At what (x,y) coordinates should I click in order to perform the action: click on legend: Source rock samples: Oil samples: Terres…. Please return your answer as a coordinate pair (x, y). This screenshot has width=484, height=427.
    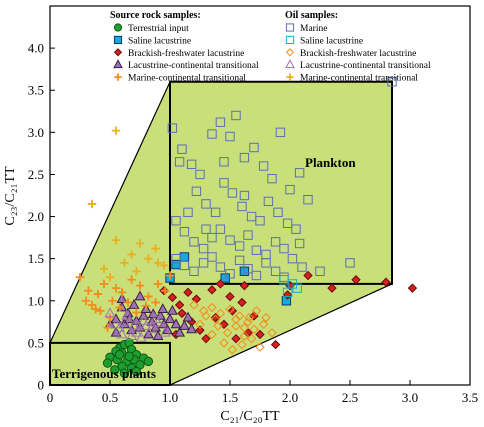
    Looking at the image, I should click on (270, 47).